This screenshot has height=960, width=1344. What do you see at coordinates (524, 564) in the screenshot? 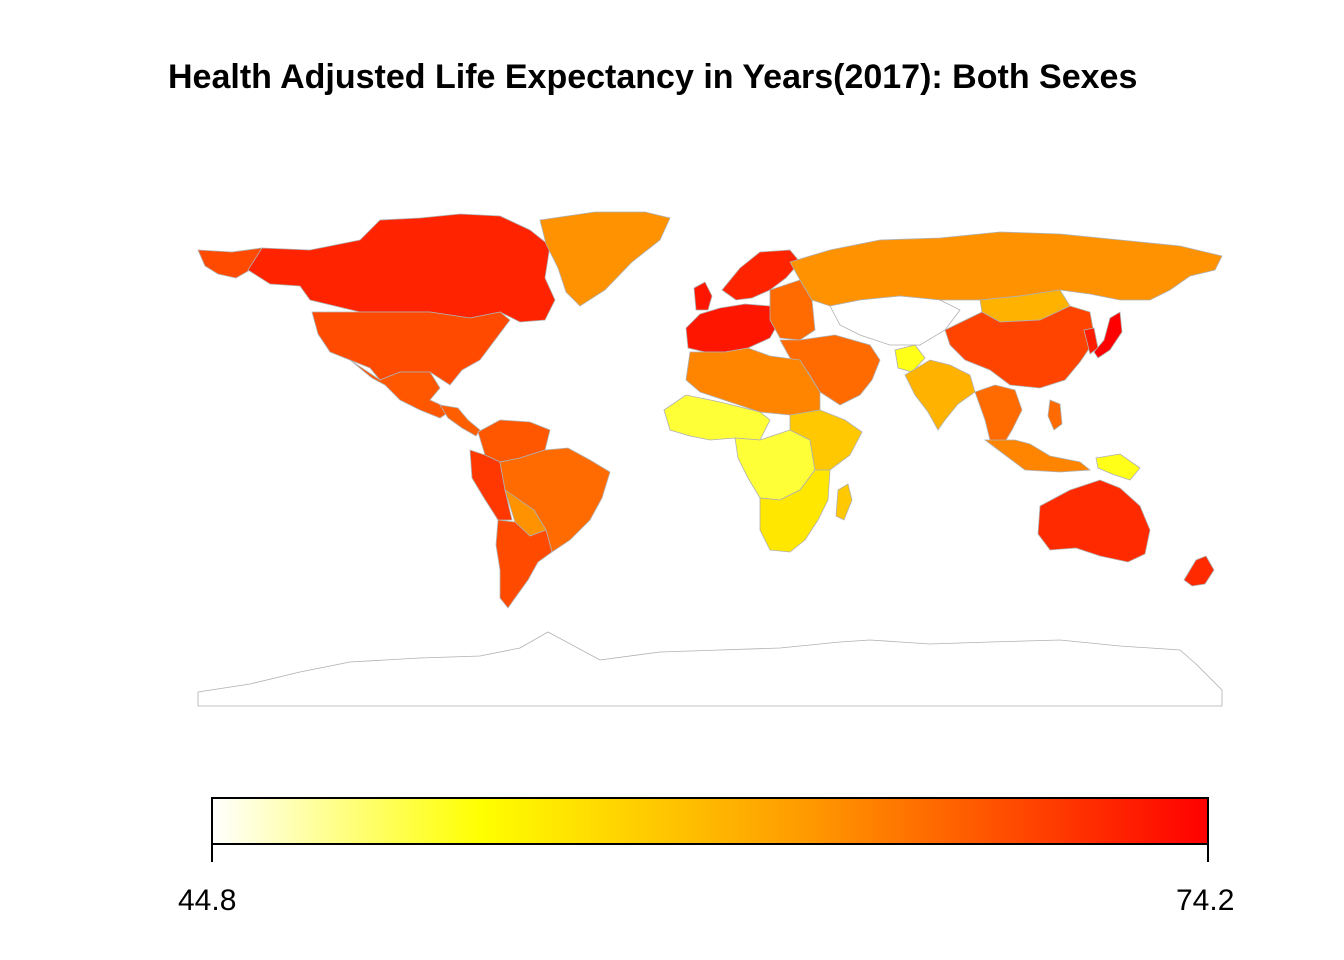
I see `region-argentina-chile` at bounding box center [524, 564].